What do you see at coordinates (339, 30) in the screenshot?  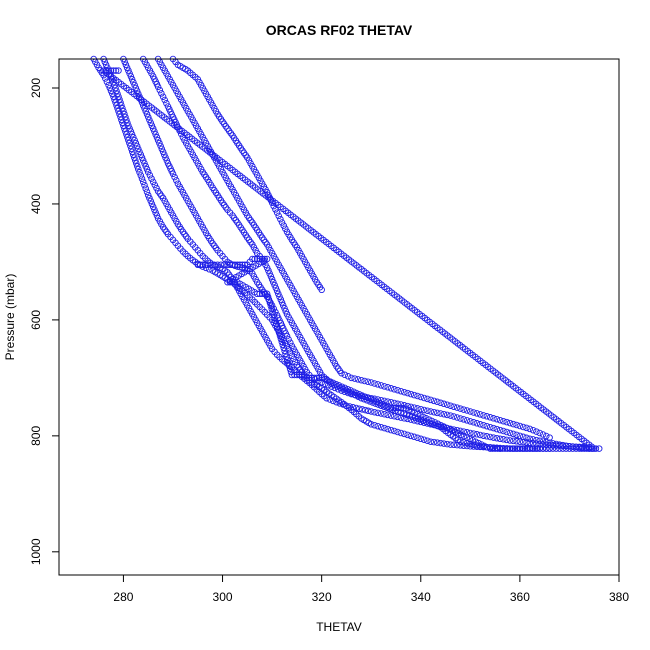 I see `chart-title: ORCAS RF02 THETAV` at bounding box center [339, 30].